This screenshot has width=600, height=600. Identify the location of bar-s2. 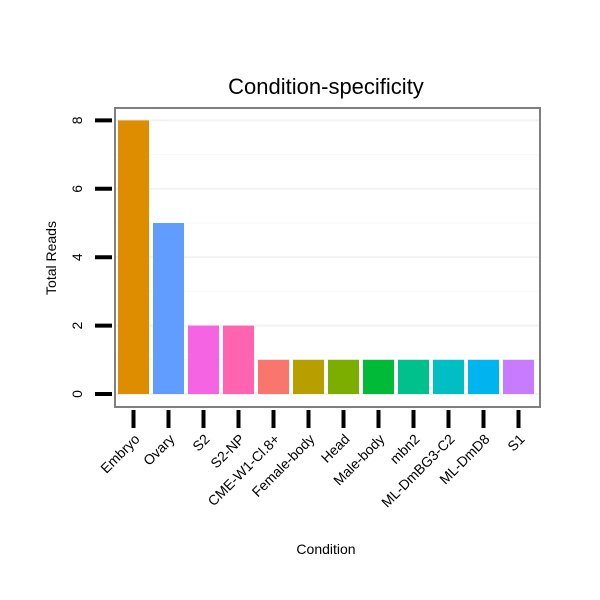
(203, 359).